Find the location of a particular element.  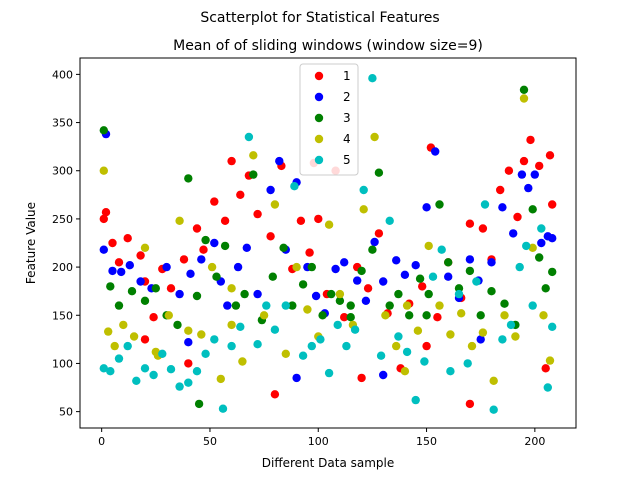

legend-label: 3 is located at coordinates (347, 118).